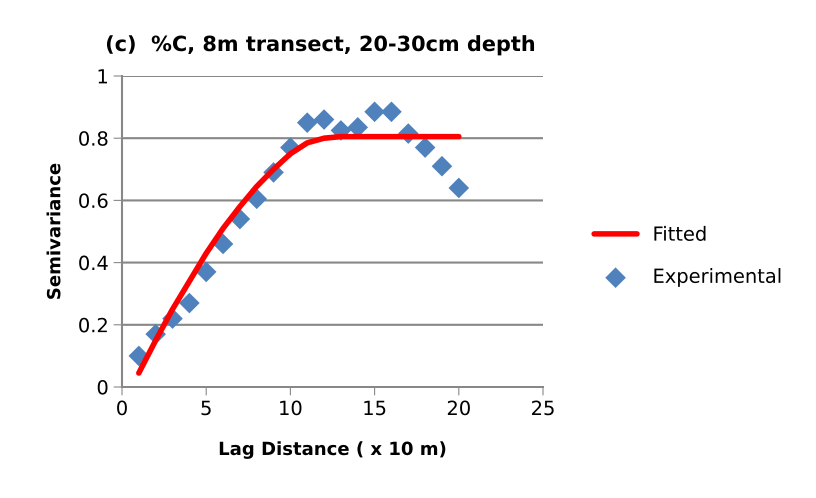 The image size is (816, 498). Describe the element at coordinates (375, 408) in the screenshot. I see `x-tick-label: 15` at that location.